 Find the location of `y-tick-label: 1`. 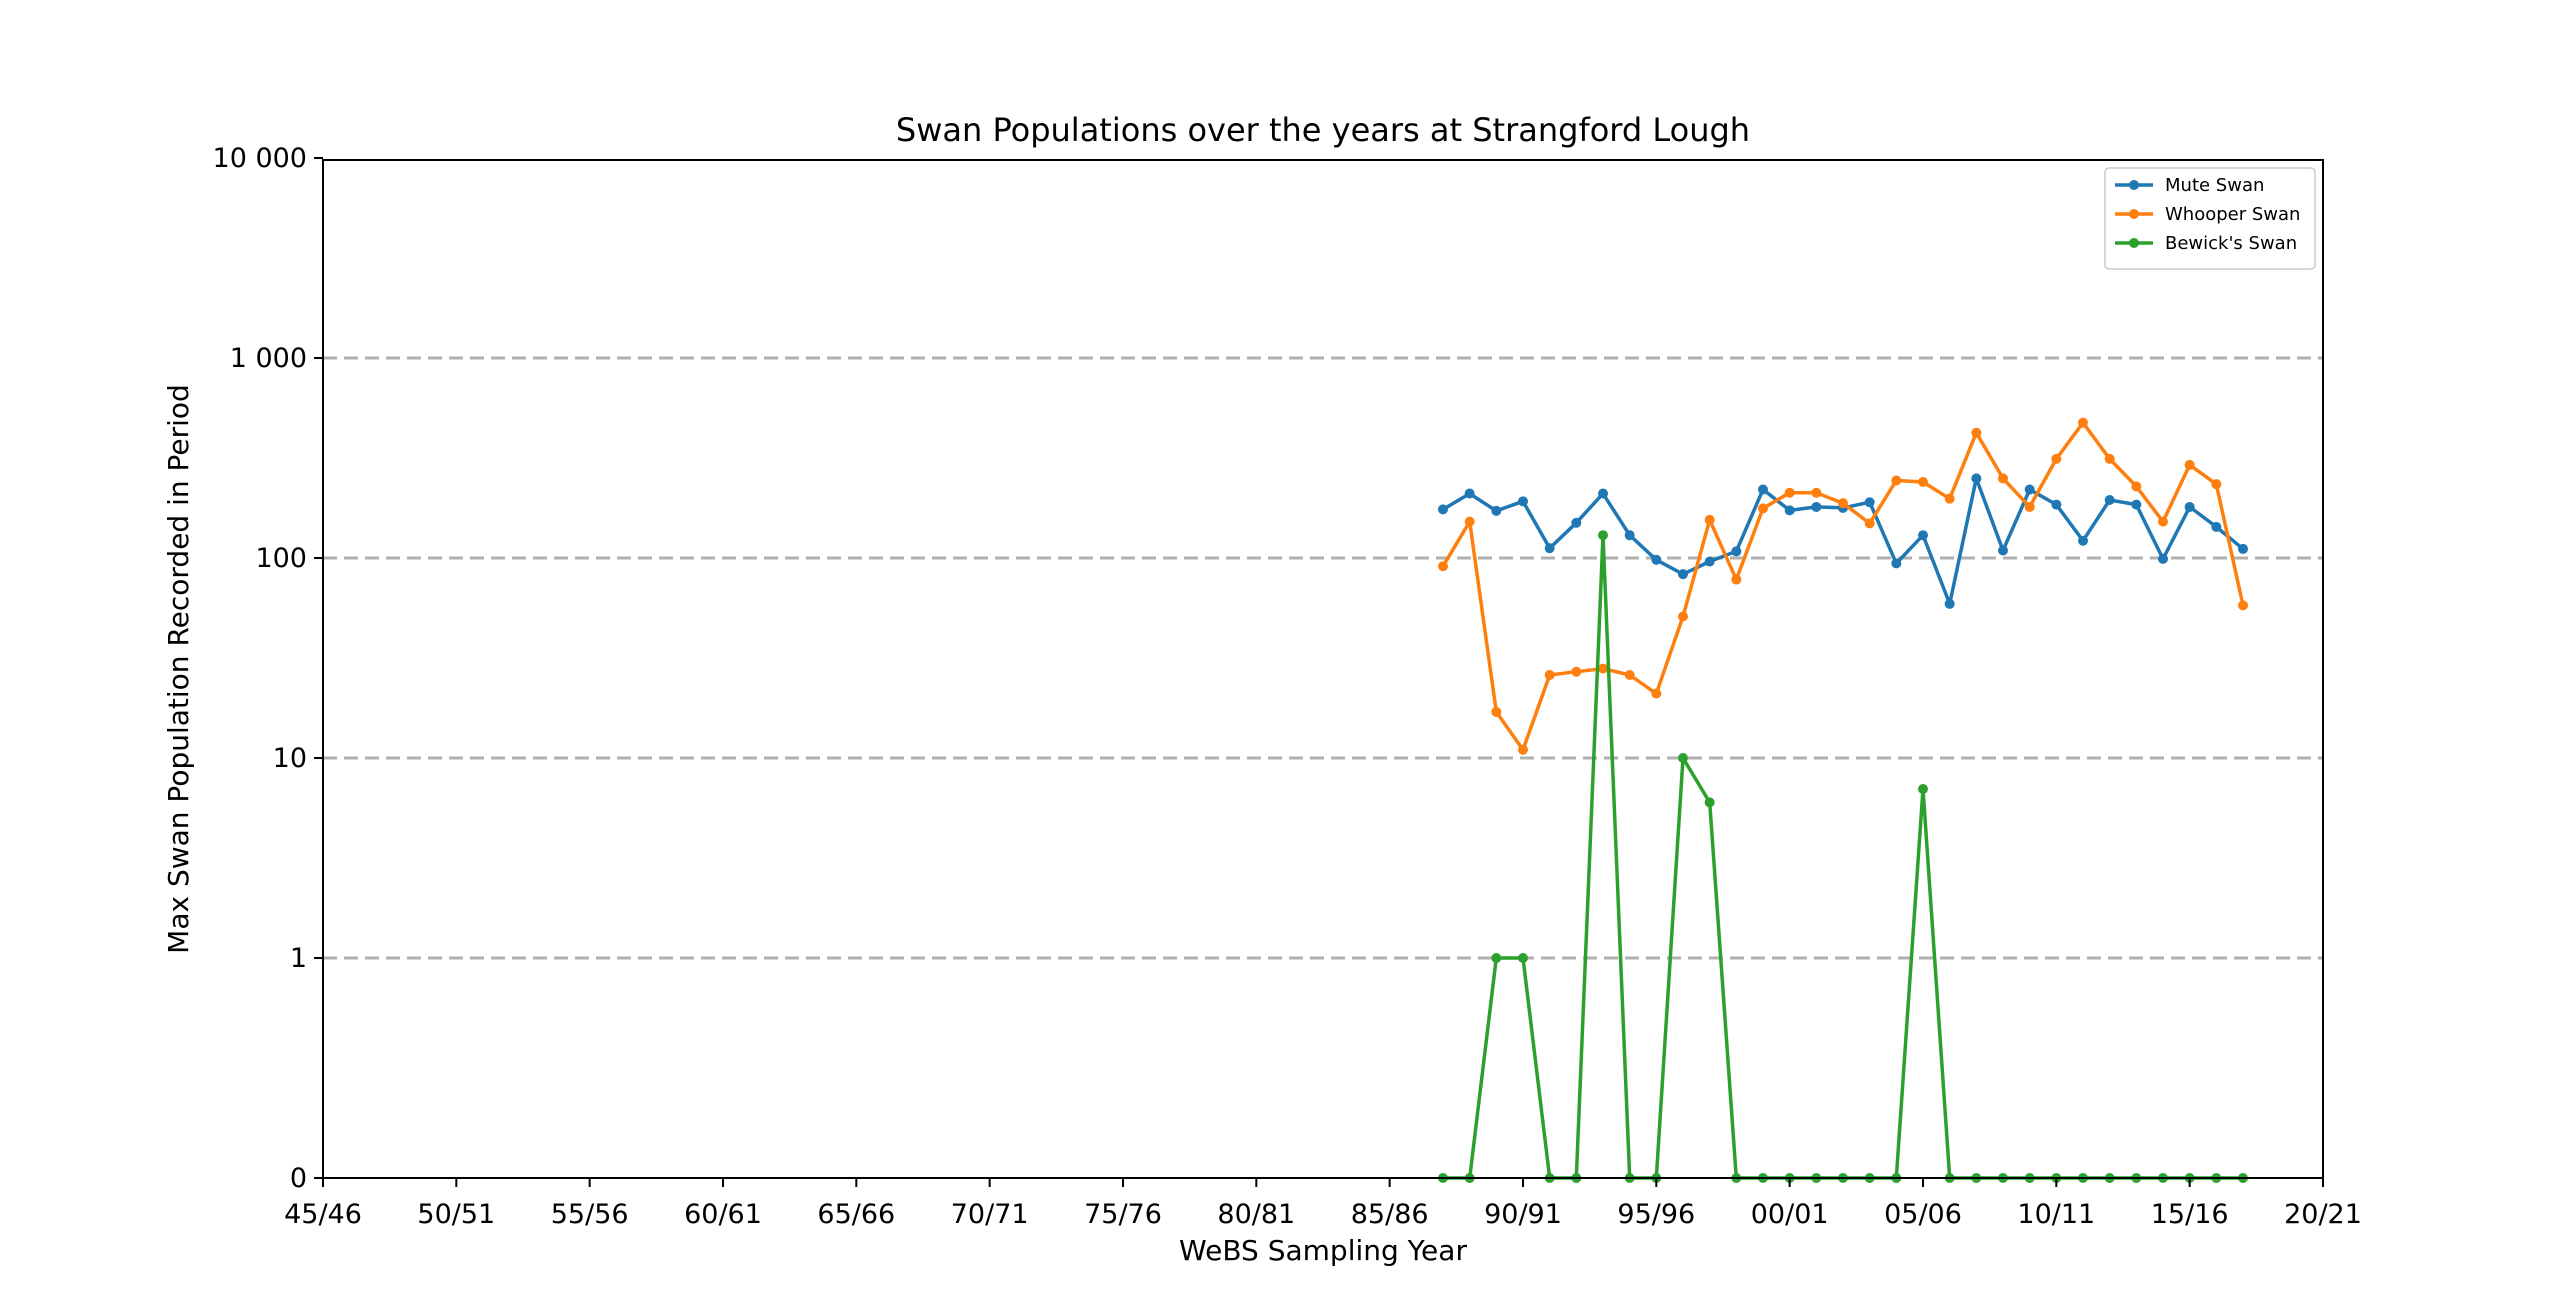

y-tick-label: 1 is located at coordinates (298, 958).